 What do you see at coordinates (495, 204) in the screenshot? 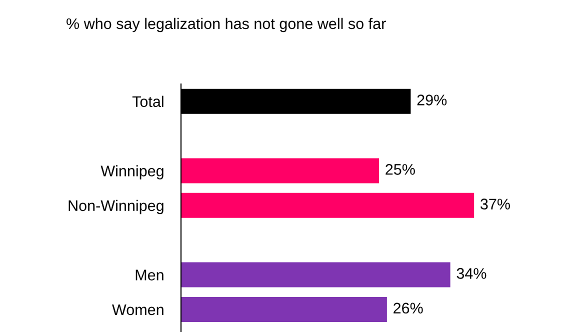
I see `data-label: 37%` at bounding box center [495, 204].